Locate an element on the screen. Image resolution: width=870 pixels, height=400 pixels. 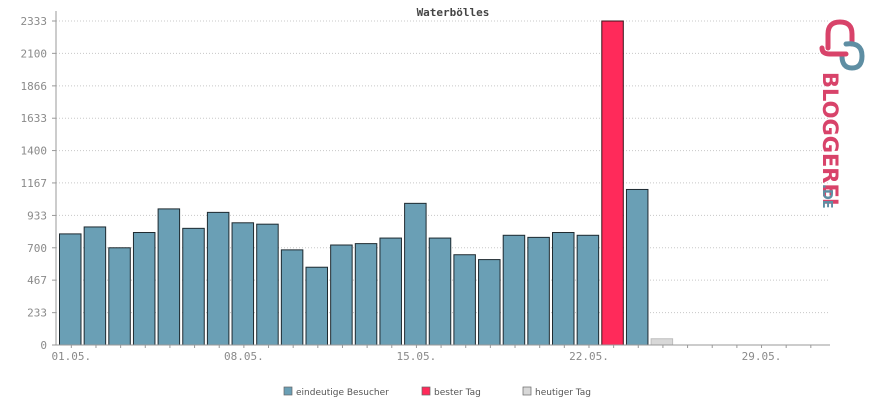
y-tick-label: 2333 is located at coordinates (34, 21).